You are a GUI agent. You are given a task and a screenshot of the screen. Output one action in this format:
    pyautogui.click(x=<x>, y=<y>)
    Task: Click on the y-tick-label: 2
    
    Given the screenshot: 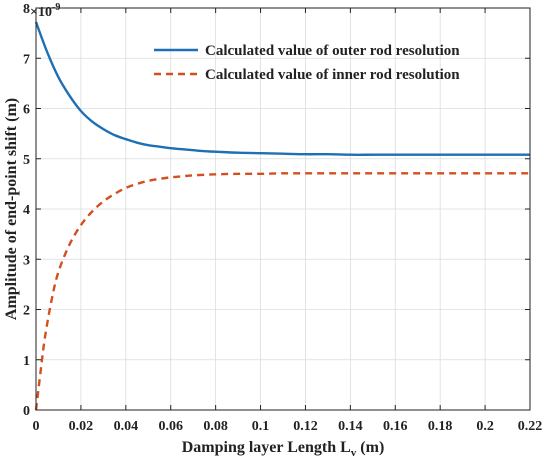 What is the action you would take?
    pyautogui.click(x=26, y=311)
    